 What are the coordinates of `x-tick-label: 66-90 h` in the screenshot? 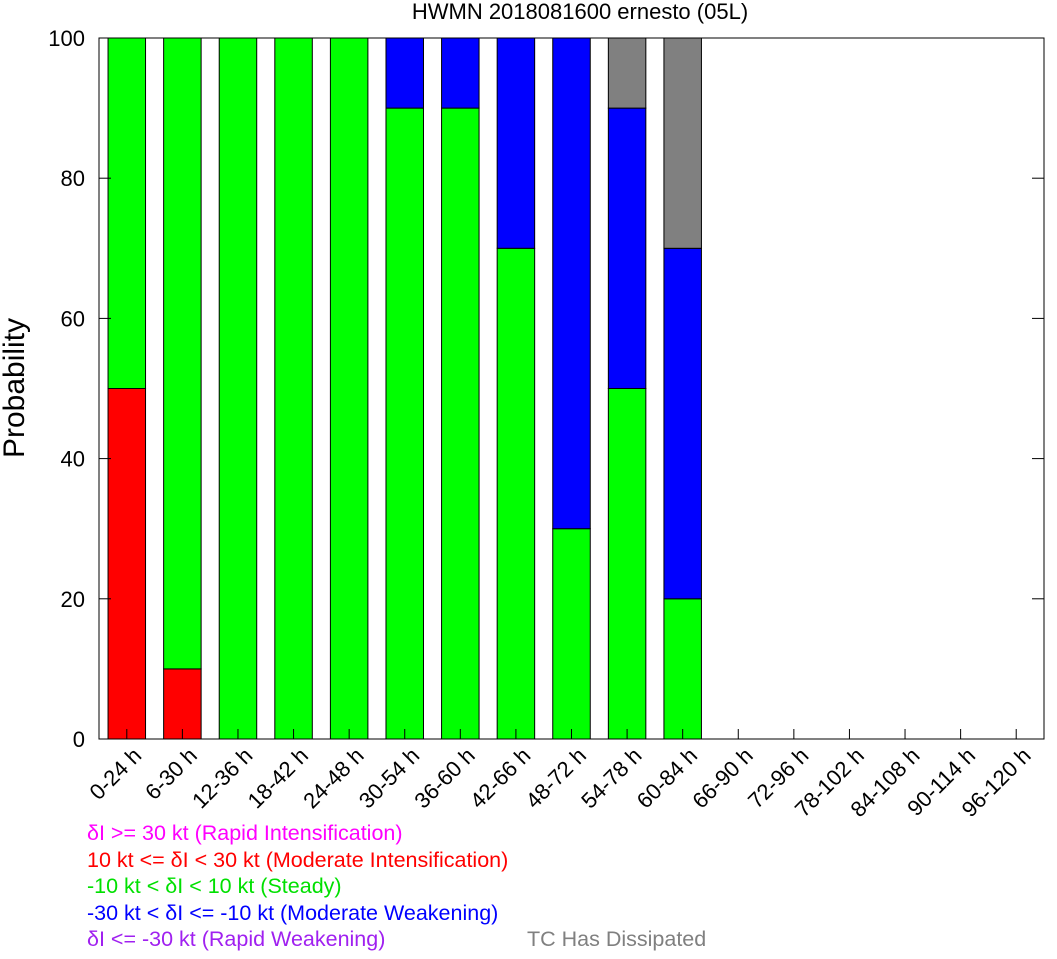 It's located at (722, 778).